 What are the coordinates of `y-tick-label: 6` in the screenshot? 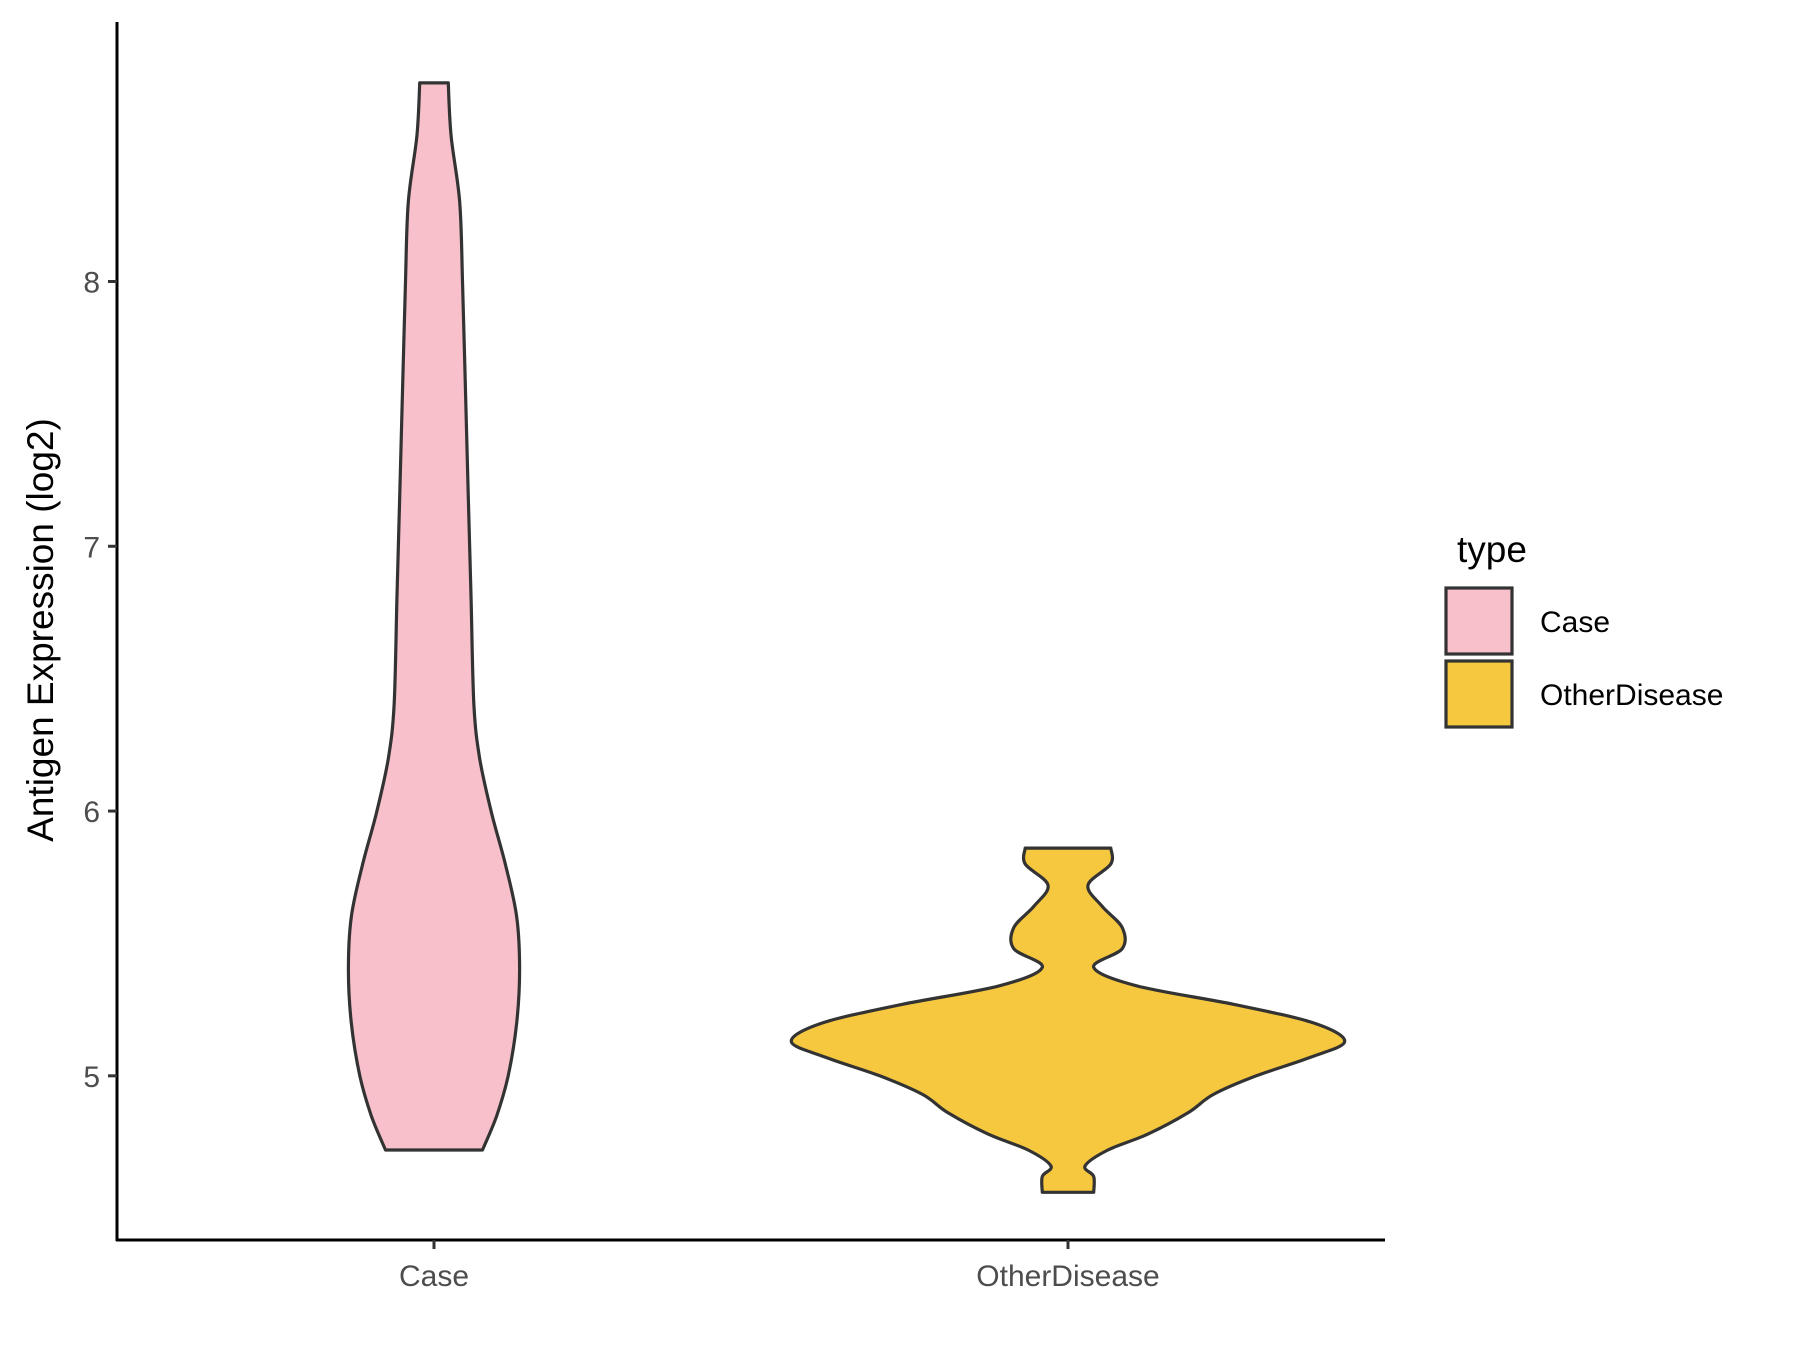 It's located at (91, 812).